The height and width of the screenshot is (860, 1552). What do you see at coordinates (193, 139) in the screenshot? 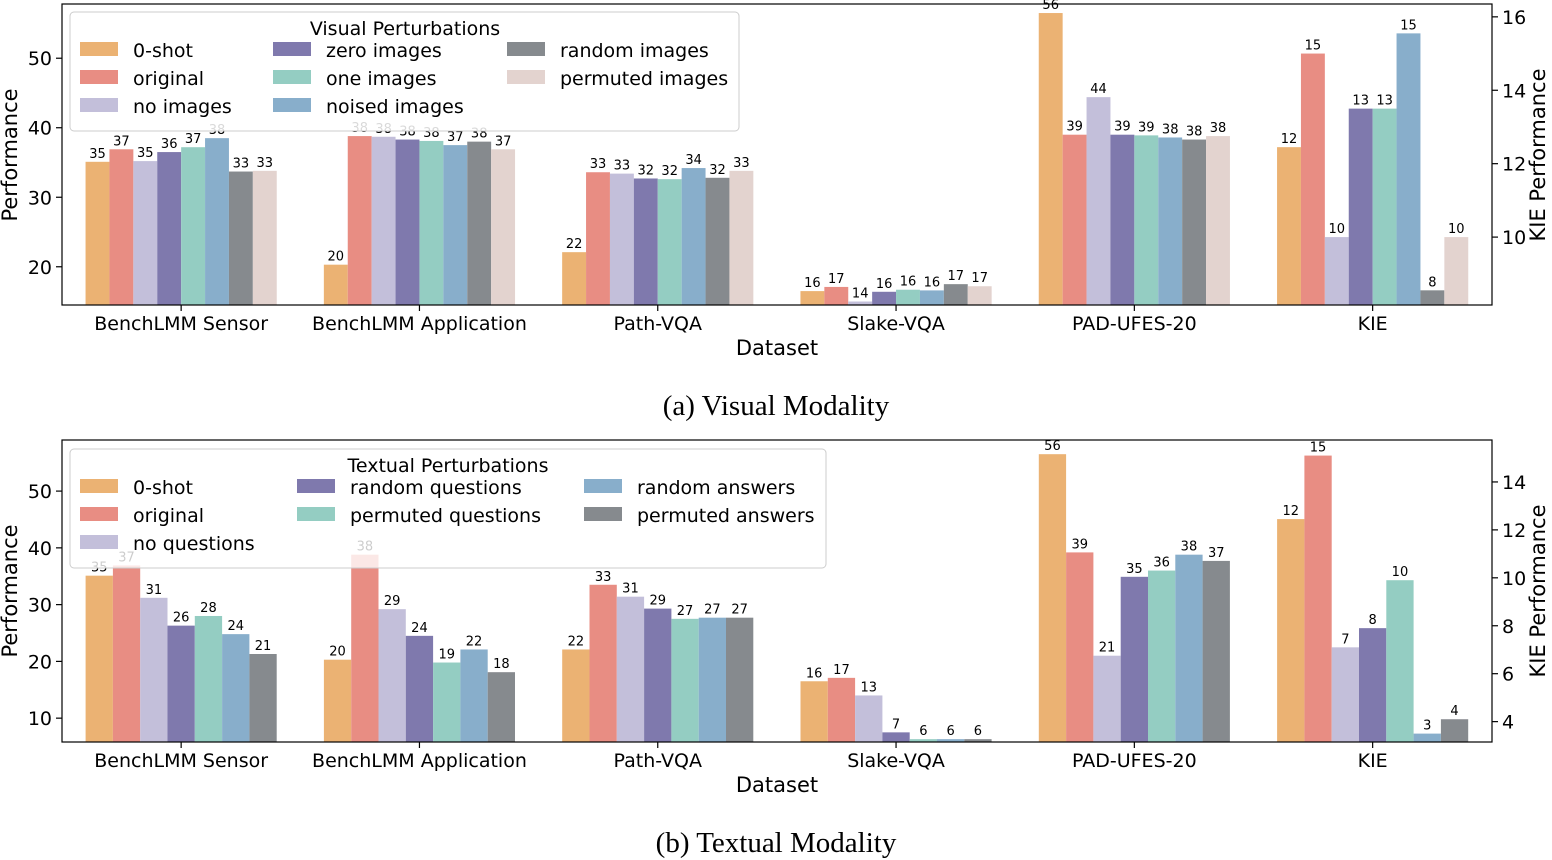
I see `value-label-visual-benchlmm-sensor-one-images: 37` at bounding box center [193, 139].